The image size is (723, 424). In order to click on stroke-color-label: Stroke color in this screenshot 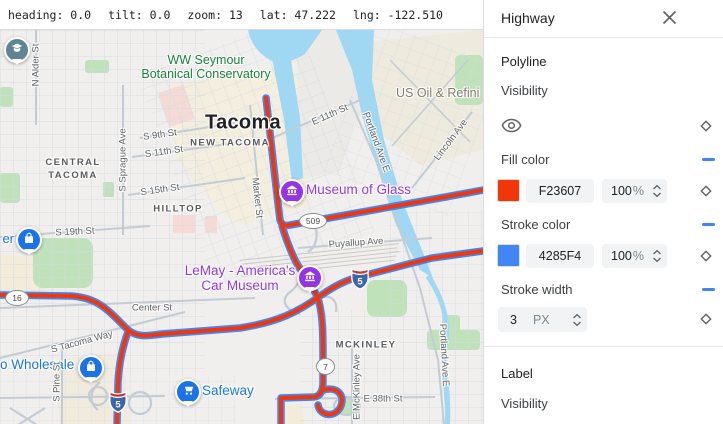, I will do `click(536, 224)`.